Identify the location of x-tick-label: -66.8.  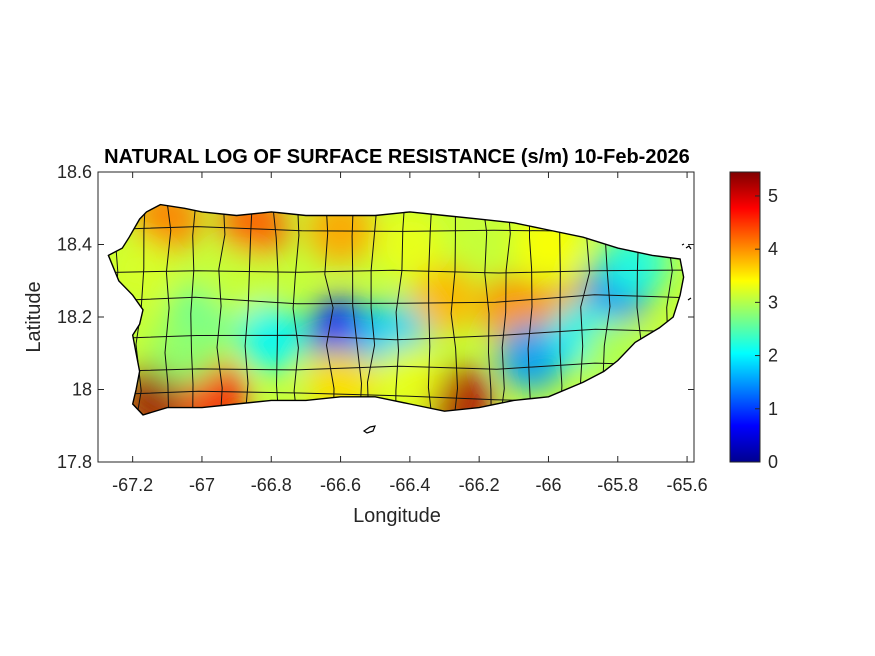
(271, 485).